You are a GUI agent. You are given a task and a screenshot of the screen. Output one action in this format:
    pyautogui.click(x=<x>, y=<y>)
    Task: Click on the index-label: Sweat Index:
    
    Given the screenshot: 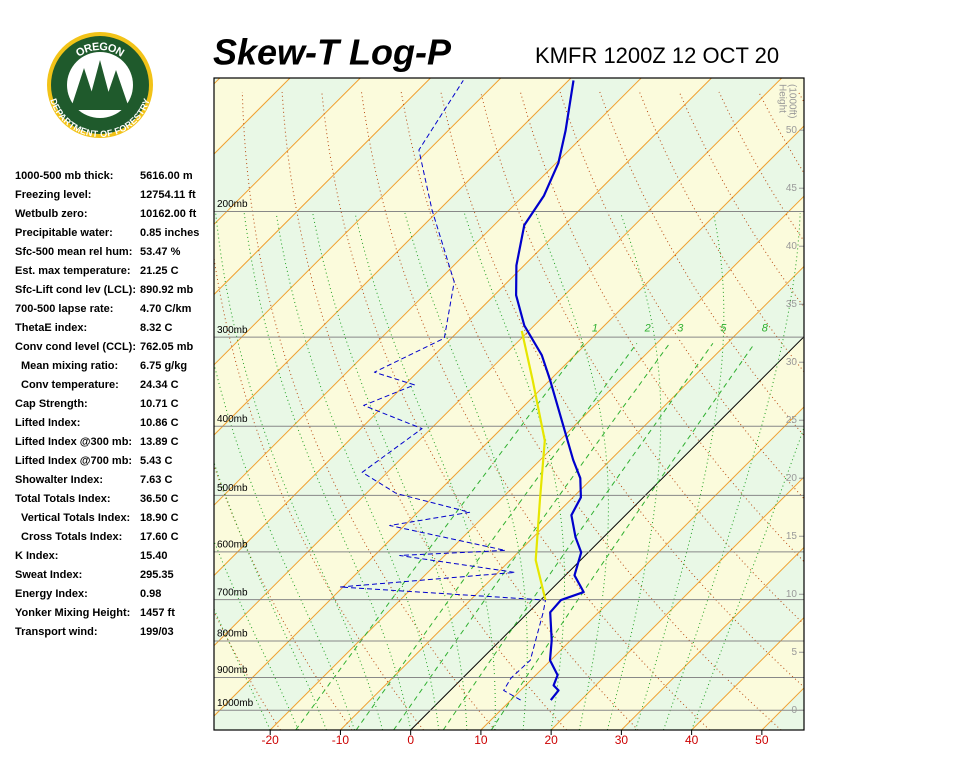 What is the action you would take?
    pyautogui.click(x=49, y=575)
    